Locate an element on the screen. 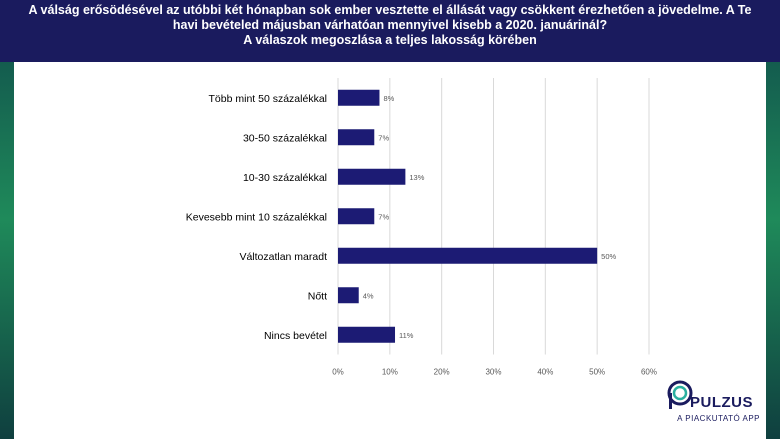  x-tick-label: 30% is located at coordinates (493, 372).